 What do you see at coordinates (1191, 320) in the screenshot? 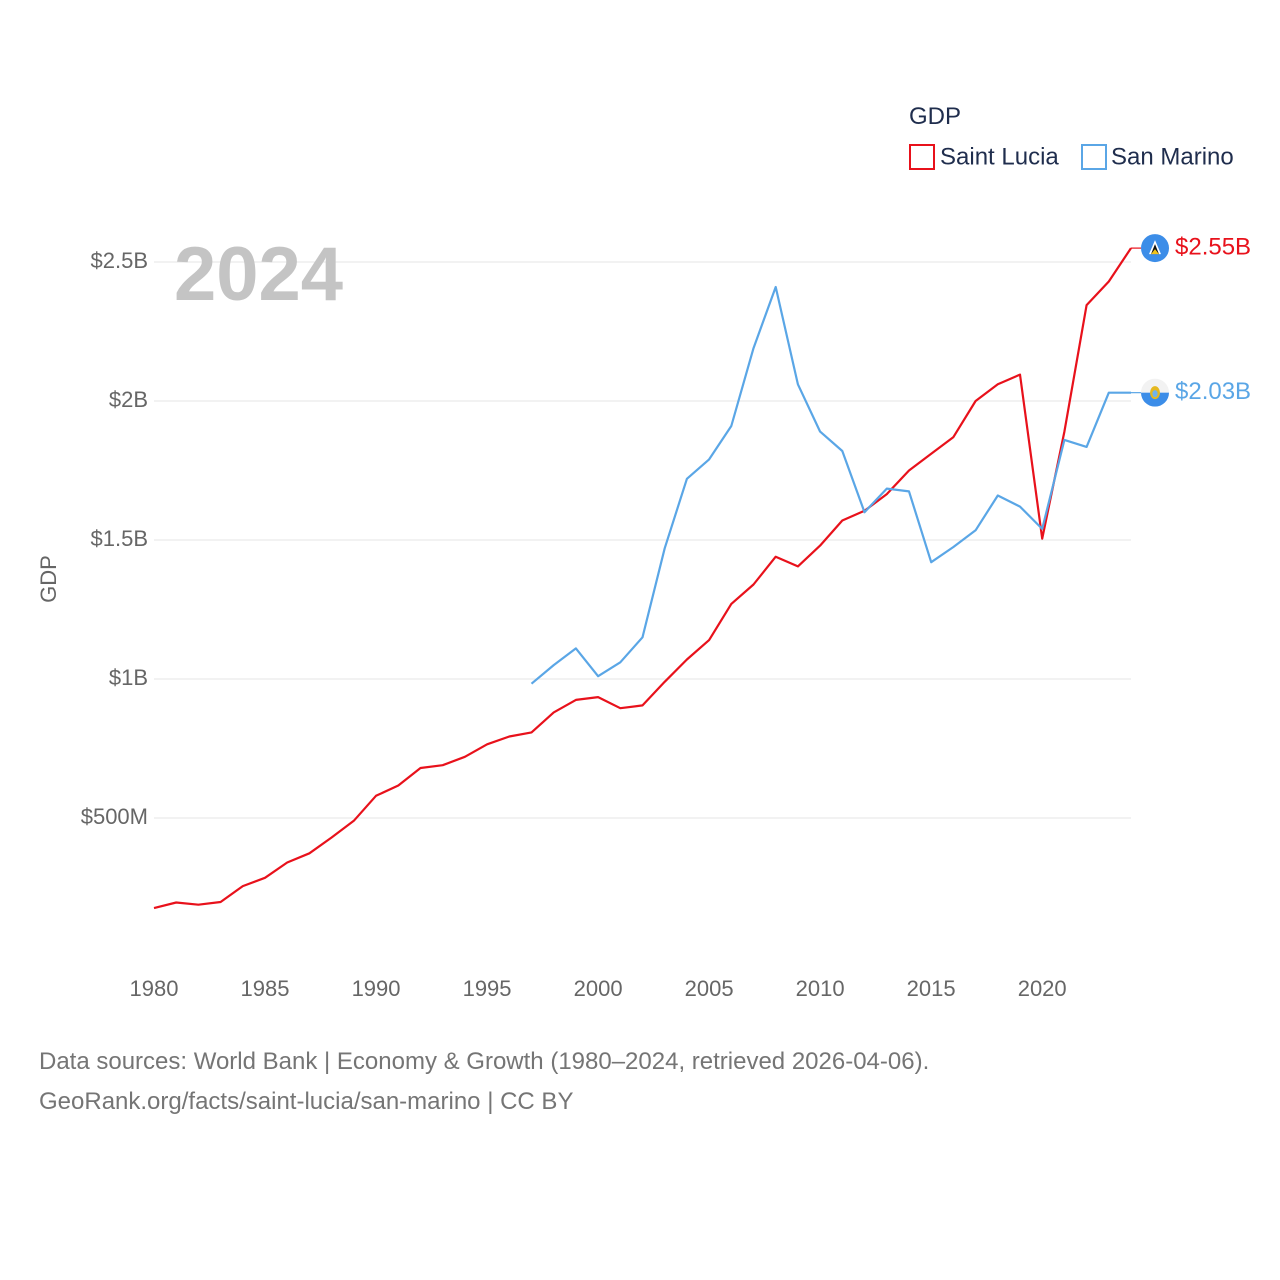
I see `end-labels: $2.55B $2.03B` at bounding box center [1191, 320].